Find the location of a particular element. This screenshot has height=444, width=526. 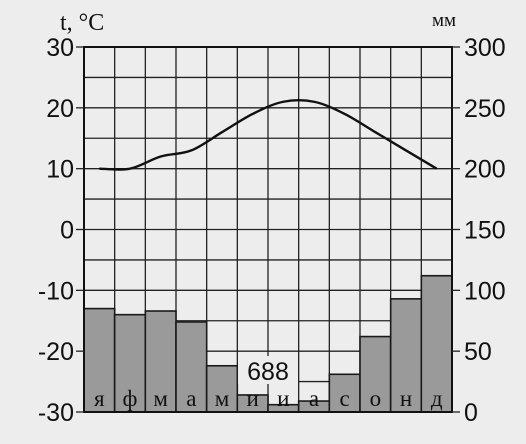

precipitation-tick-label: 150 is located at coordinates (485, 231).